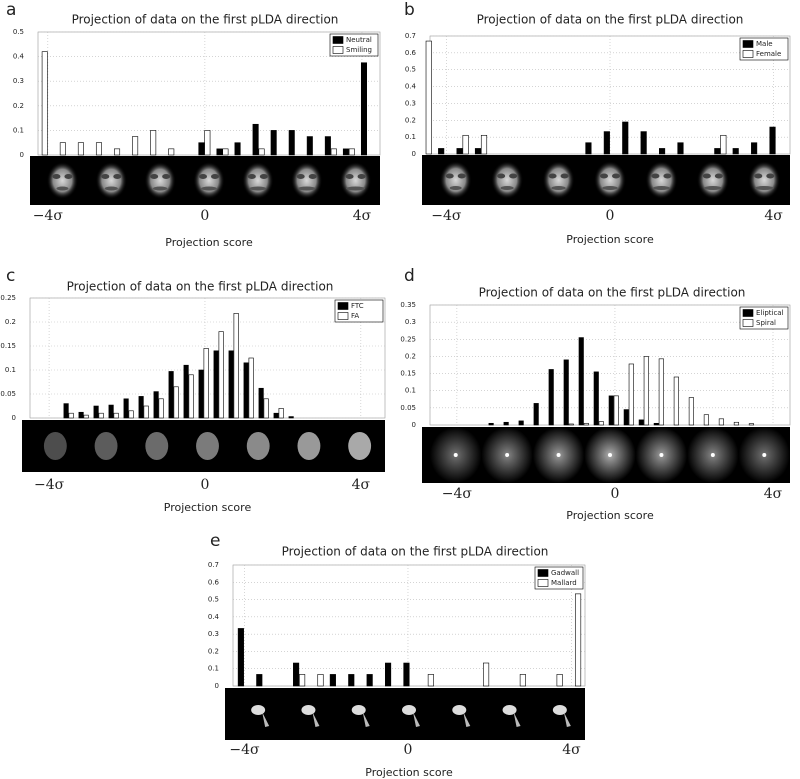 This screenshot has width=800, height=779. What do you see at coordinates (410, 70) in the screenshot?
I see `y-tick-label: 0.5` at bounding box center [410, 70].